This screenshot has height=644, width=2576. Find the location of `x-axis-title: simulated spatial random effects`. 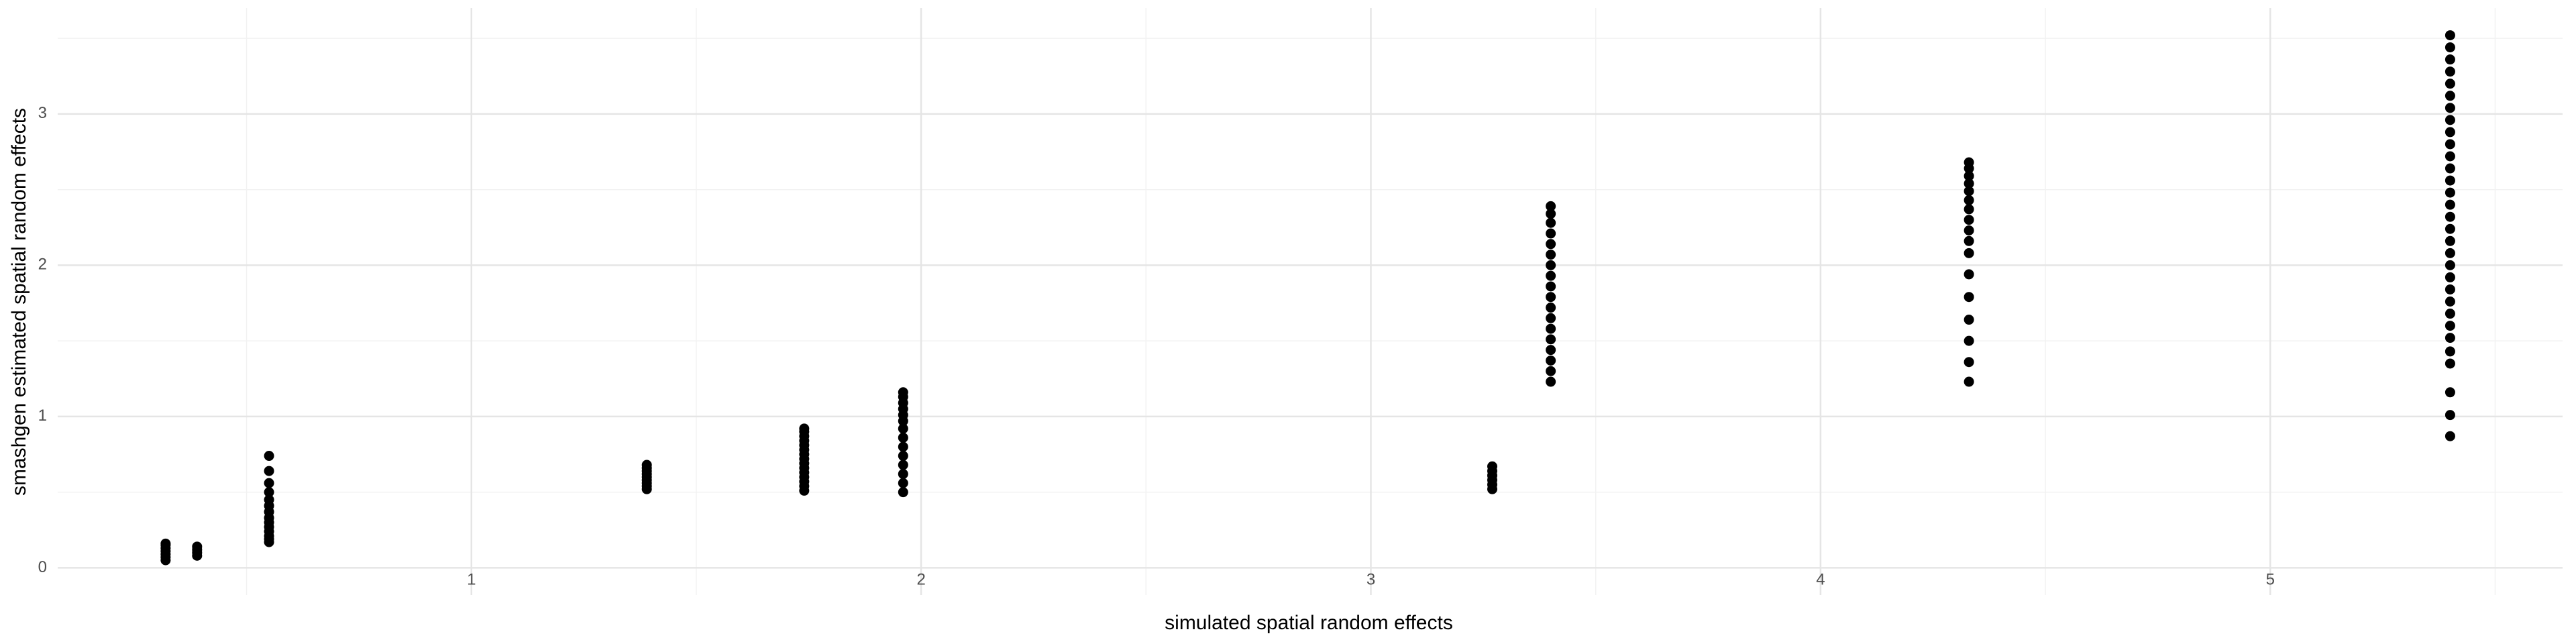

x-axis-title: simulated spatial random effects is located at coordinates (1309, 623).